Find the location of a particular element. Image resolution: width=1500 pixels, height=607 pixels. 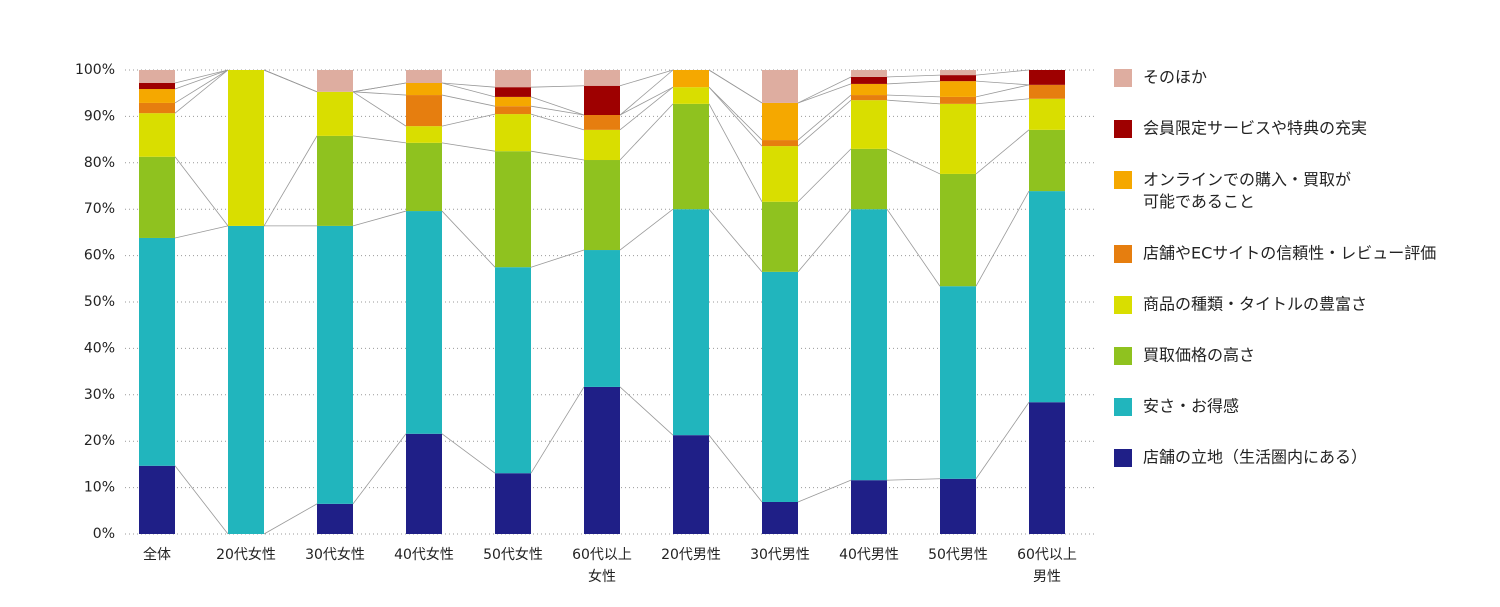

legend-text: そのほか is located at coordinates (1175, 77).